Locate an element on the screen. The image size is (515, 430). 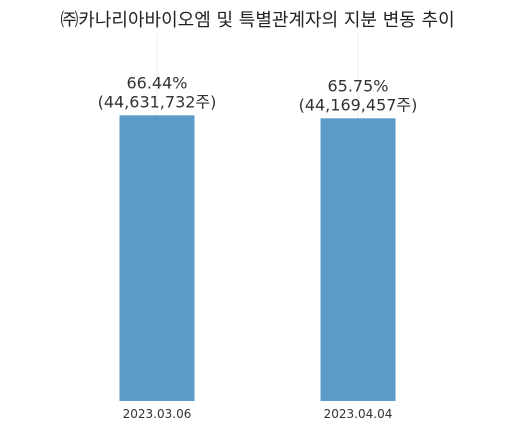
chart-title: ㈜카나리아바이오엠 및 특별관계자의 지분 변동 추이 is located at coordinates (257, 20).